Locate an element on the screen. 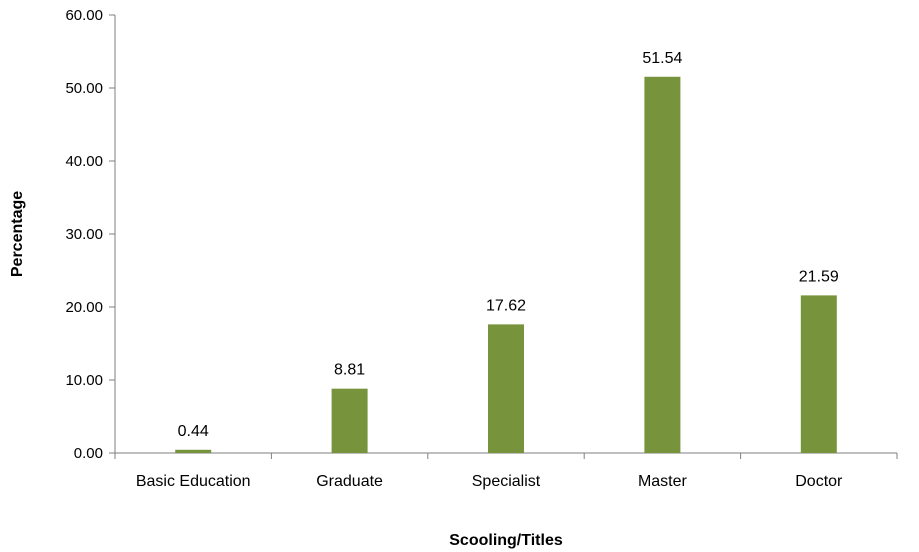  data-label: 21.59 is located at coordinates (819, 276).